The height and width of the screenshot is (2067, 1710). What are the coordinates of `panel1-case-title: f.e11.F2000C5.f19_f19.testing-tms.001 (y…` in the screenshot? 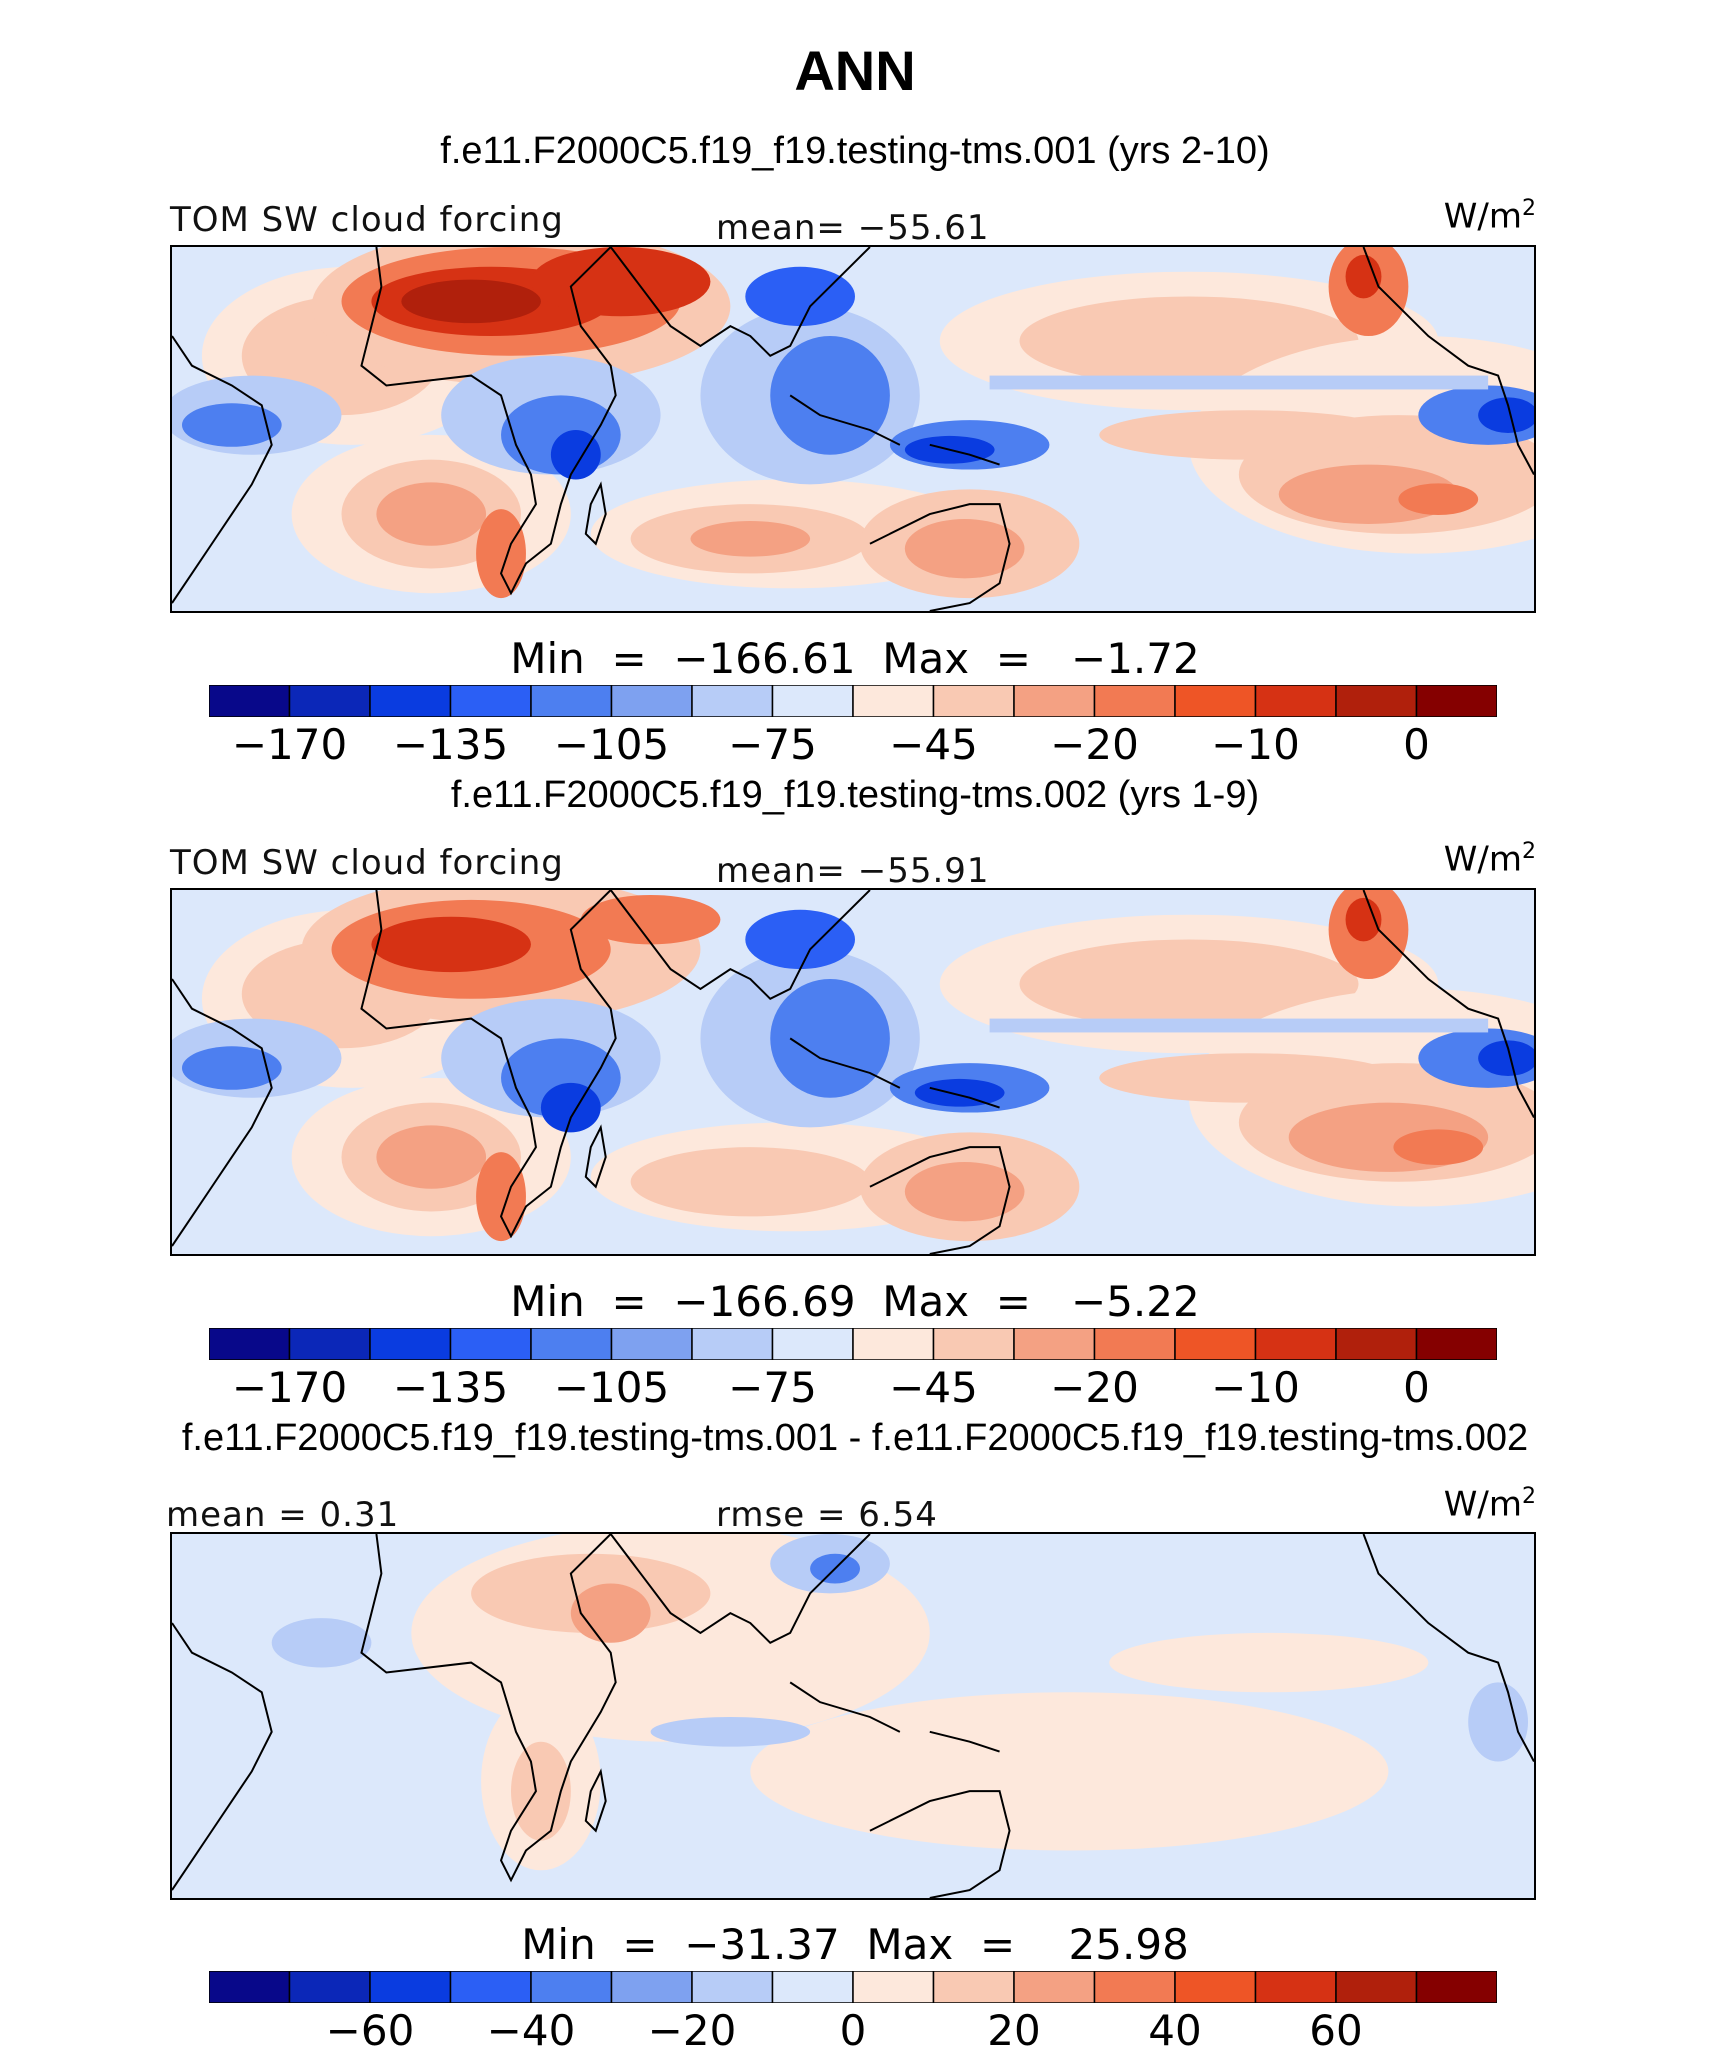 It's located at (855, 151).